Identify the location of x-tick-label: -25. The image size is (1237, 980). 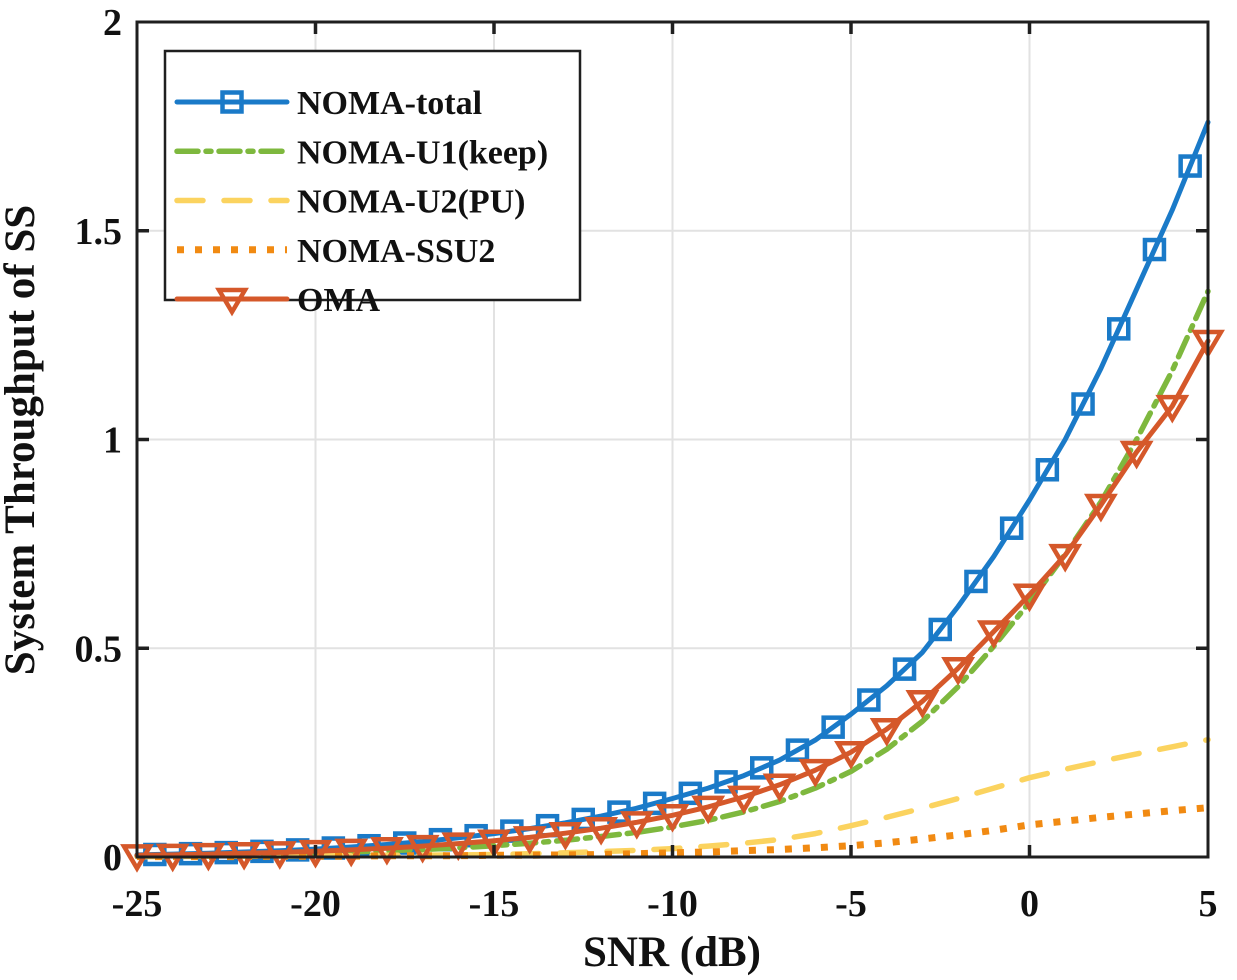
(137, 904).